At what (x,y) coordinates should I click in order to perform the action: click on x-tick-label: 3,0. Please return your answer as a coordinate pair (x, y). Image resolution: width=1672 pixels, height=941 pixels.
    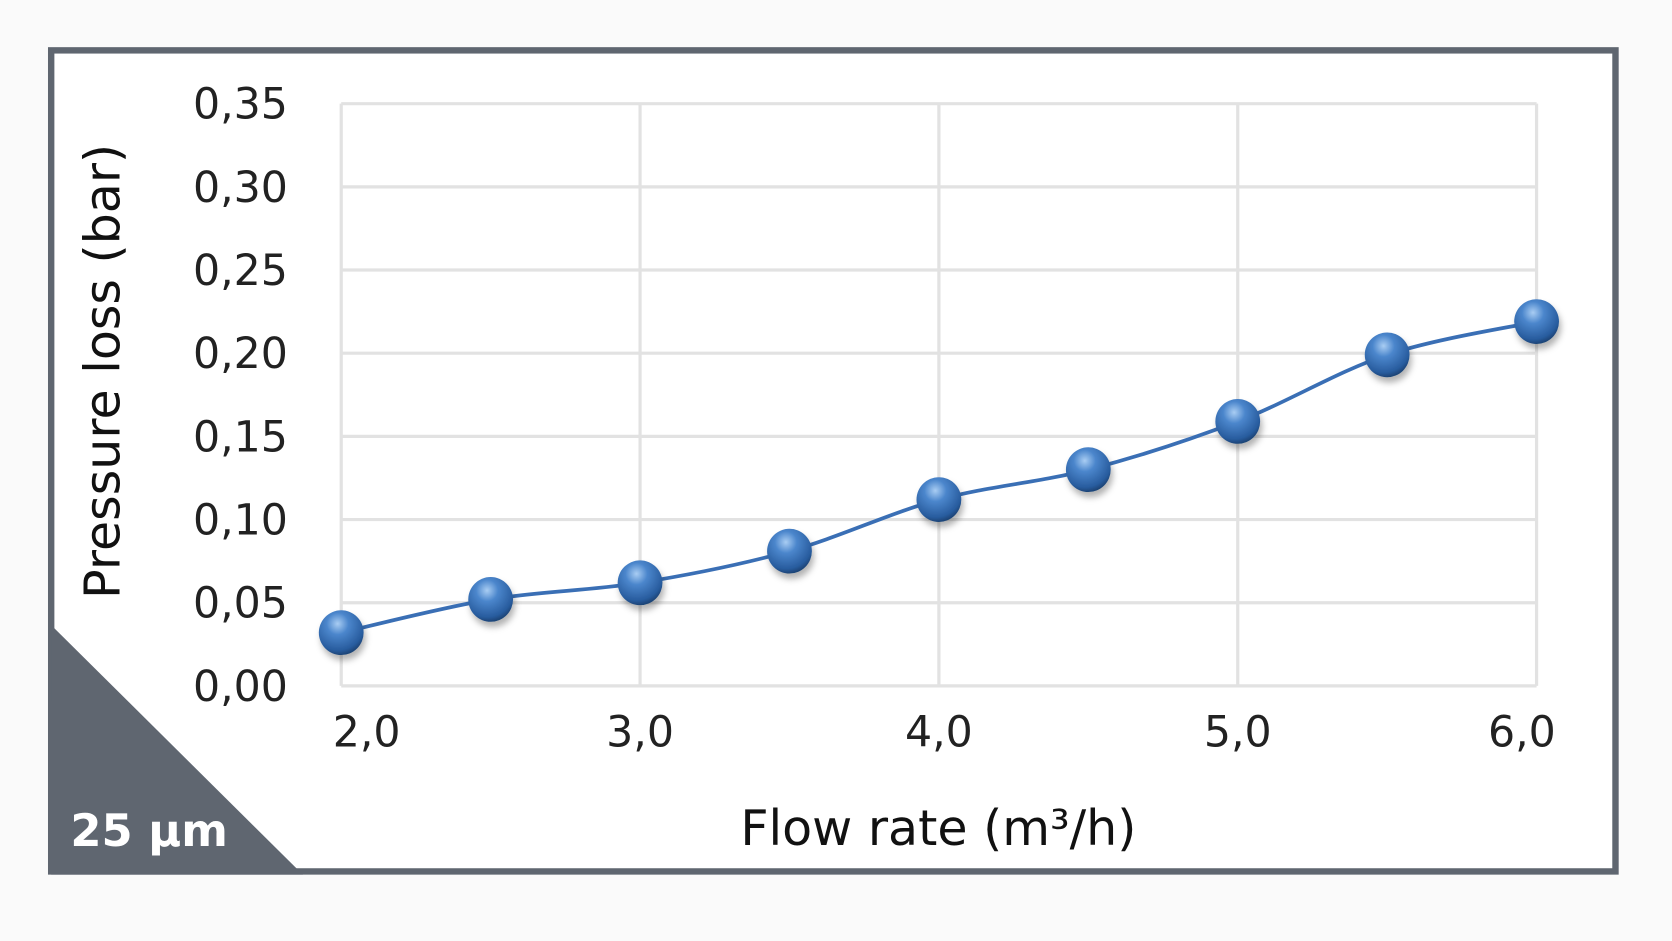
    Looking at the image, I should click on (640, 733).